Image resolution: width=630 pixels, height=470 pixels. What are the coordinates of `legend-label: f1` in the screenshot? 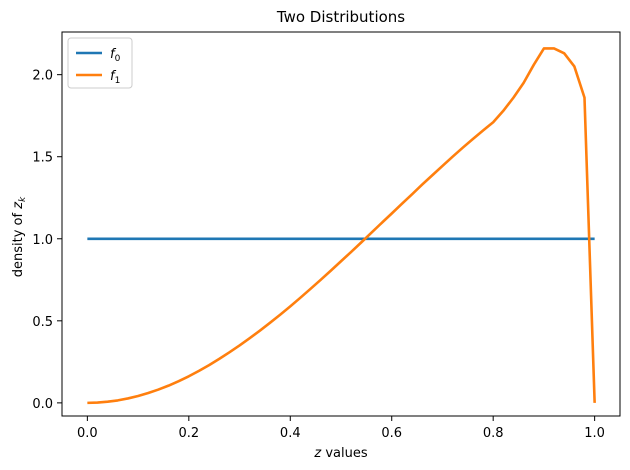 It's located at (115, 77).